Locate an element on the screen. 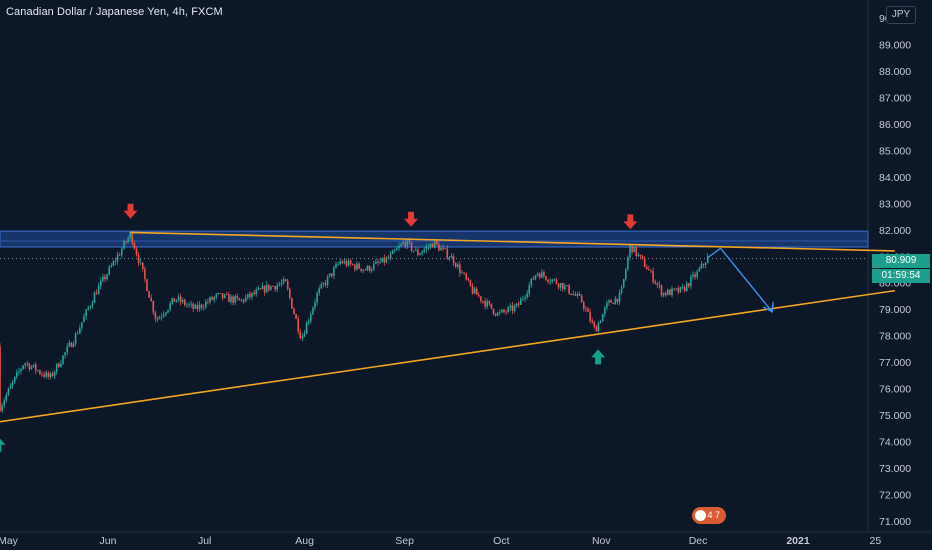 The width and height of the screenshot is (932, 550). currency-button: JPY is located at coordinates (901, 15).